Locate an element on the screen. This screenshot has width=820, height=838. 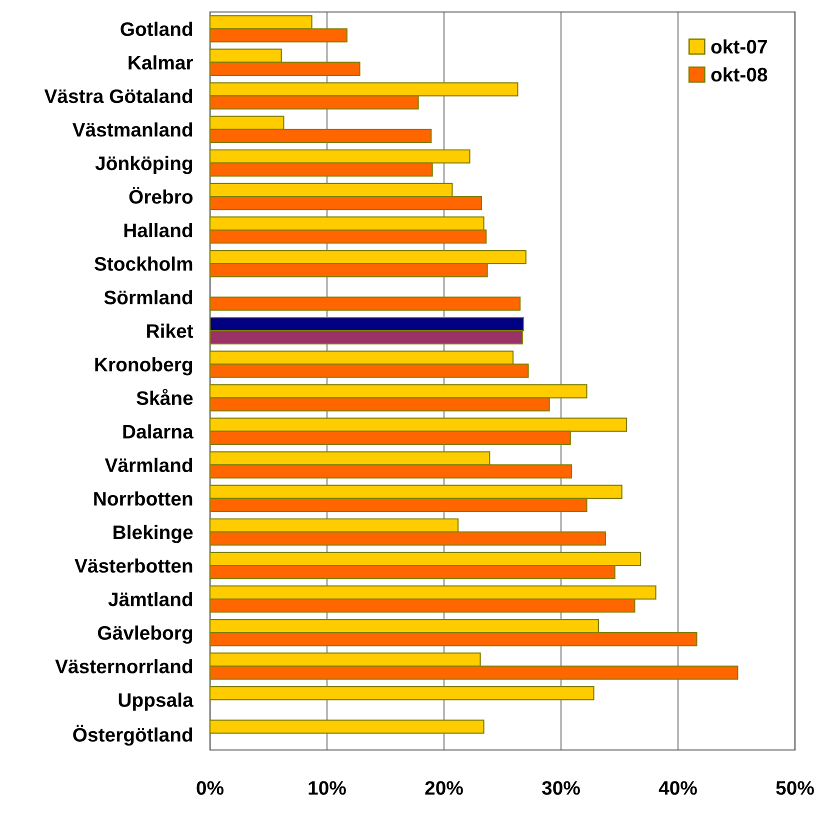
y-tick-label: Västmanland is located at coordinates (132, 129).